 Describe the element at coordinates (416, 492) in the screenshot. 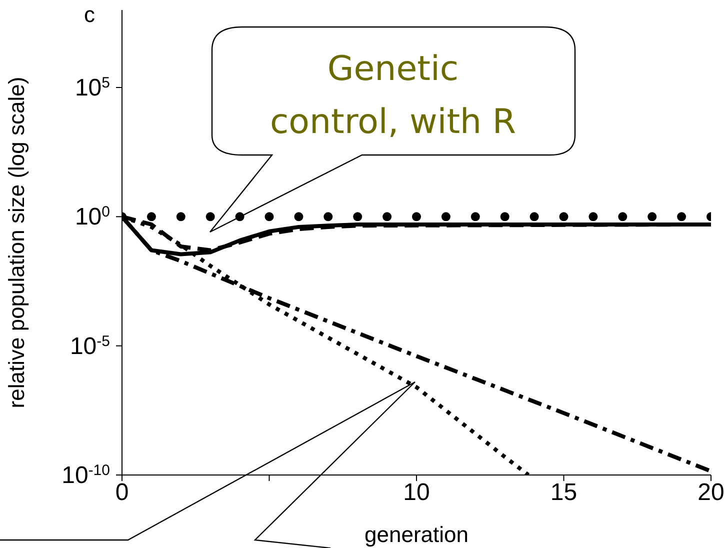

I see `x-tick-label: 10` at that location.